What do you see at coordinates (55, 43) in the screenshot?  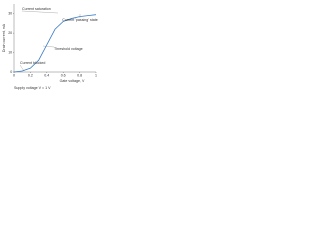 I see `data-line` at bounding box center [55, 43].